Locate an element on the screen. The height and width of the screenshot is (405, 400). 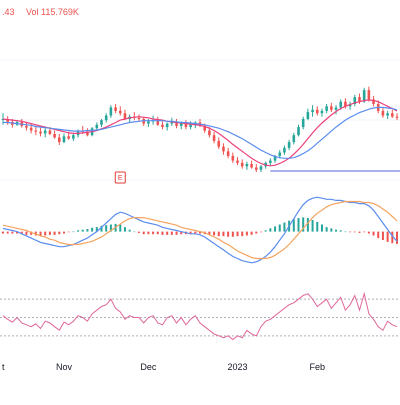
x-axis-tick-label: t is located at coordinates (3, 367).